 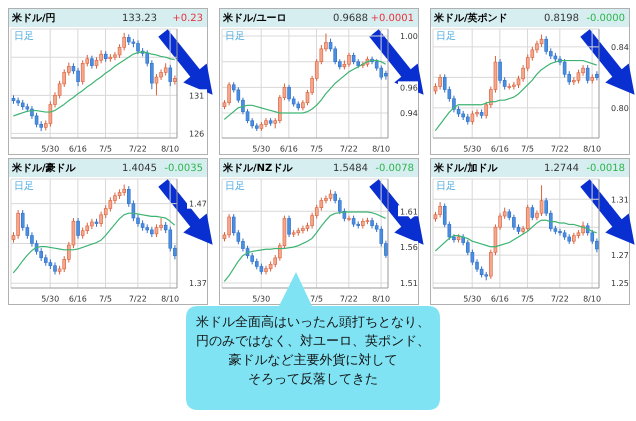 What do you see at coordinates (257, 168) in the screenshot?
I see `chart-title: 米ドル/NZドル` at bounding box center [257, 168].